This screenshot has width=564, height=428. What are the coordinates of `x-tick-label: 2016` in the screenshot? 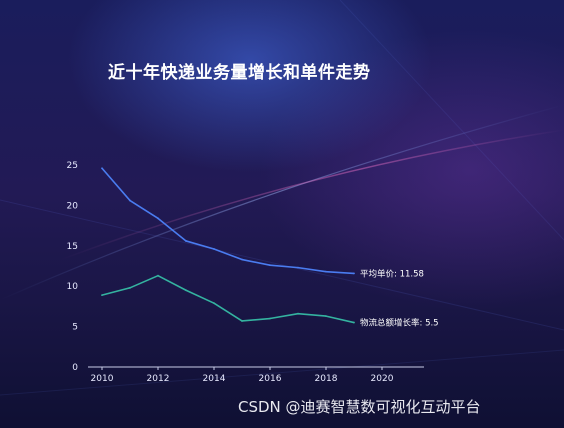 It's located at (270, 379).